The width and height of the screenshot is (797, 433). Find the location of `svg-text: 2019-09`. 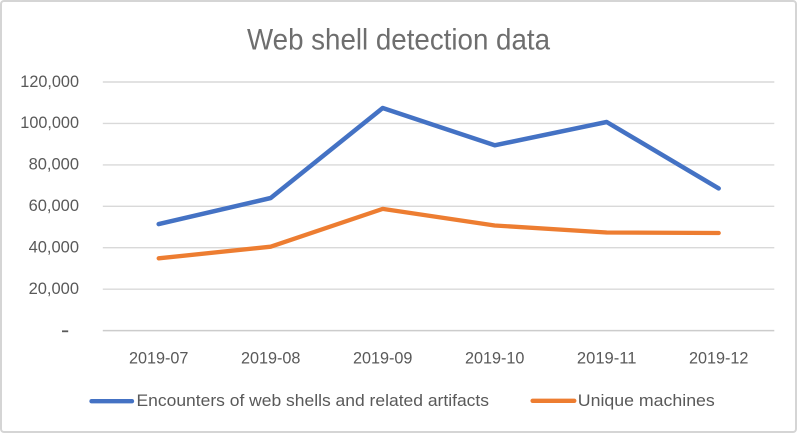

svg-text: 2019-09 is located at coordinates (383, 359).